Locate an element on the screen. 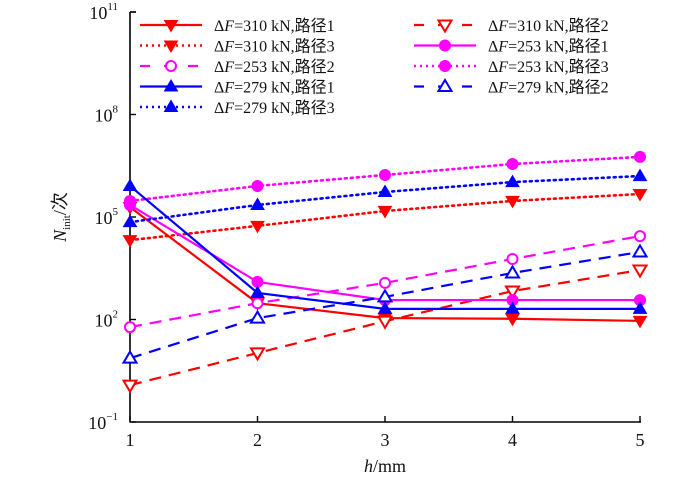 Image resolution: width=700 pixels, height=478 pixels. legend-item: ΔF=253 kN,路径2 is located at coordinates (237, 67).